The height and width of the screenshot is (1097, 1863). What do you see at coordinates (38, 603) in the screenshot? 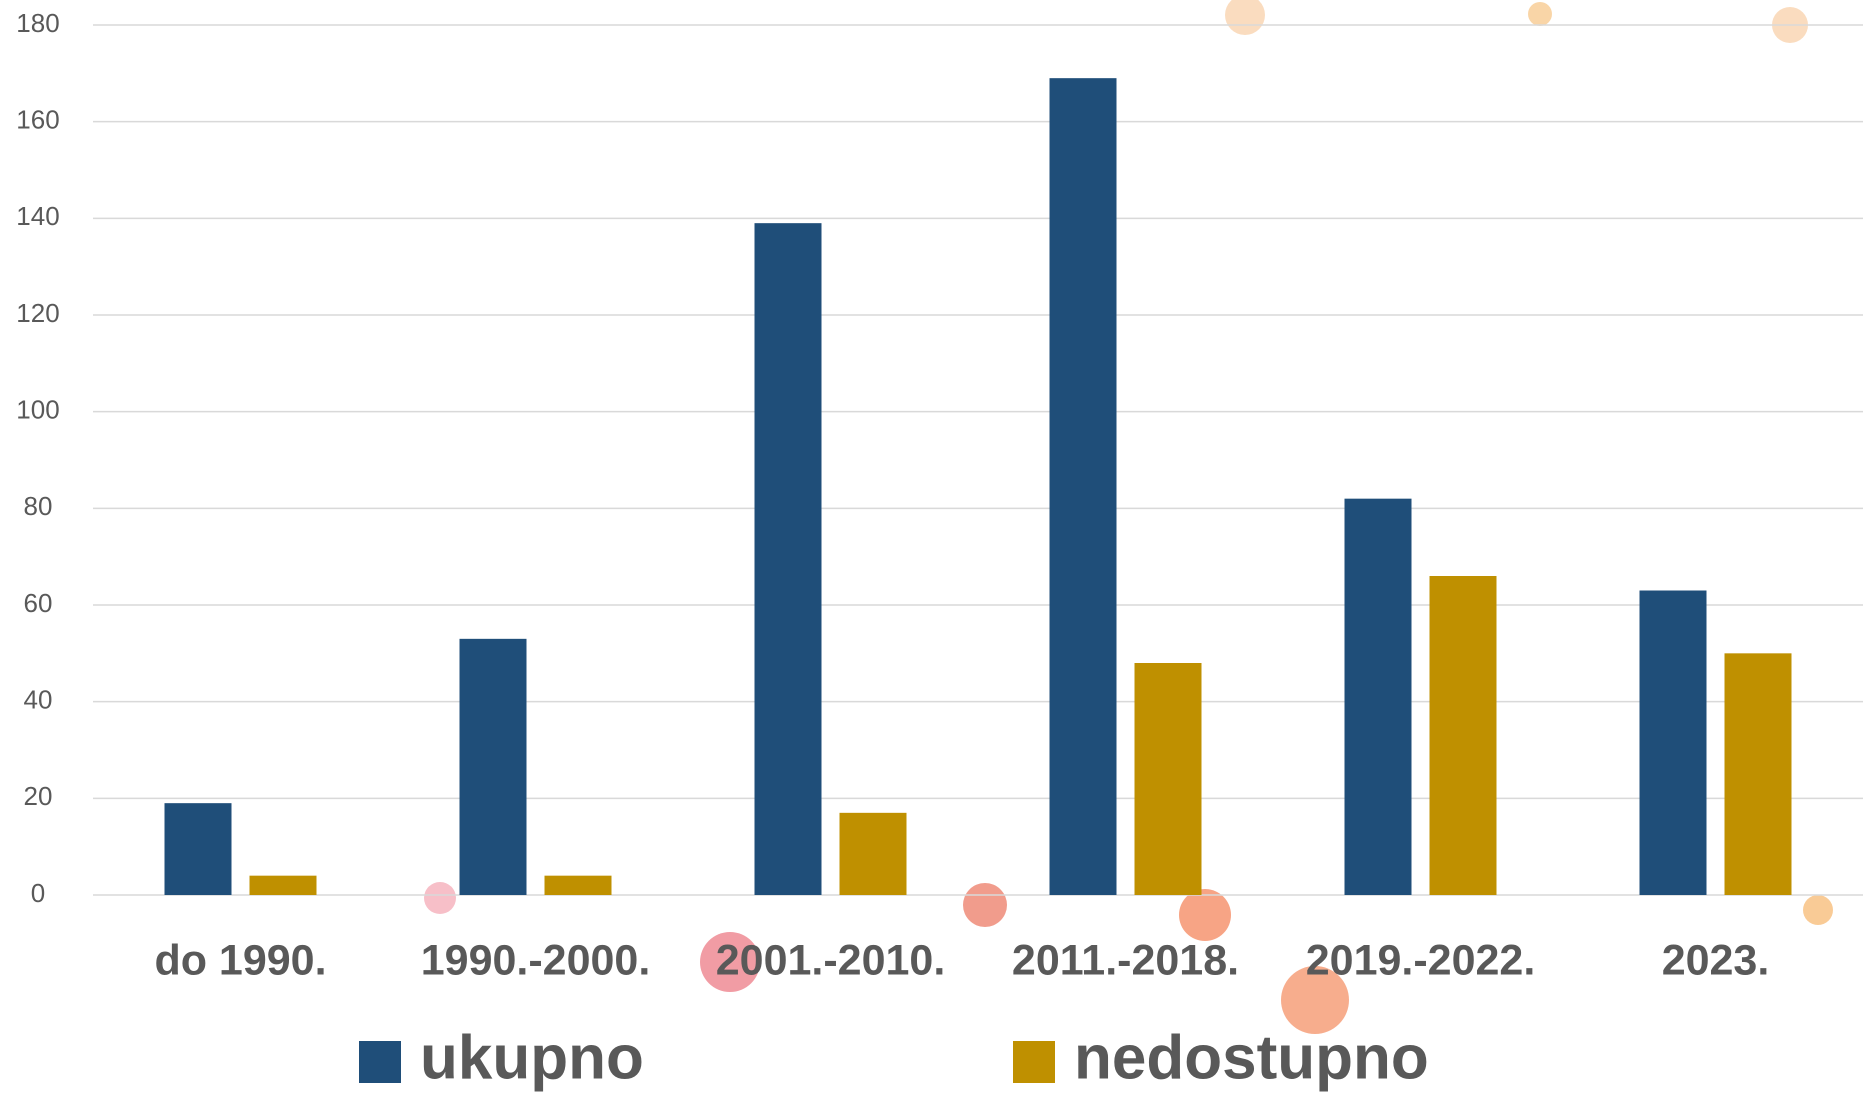
I see `y-tick-label: 60` at bounding box center [38, 603].